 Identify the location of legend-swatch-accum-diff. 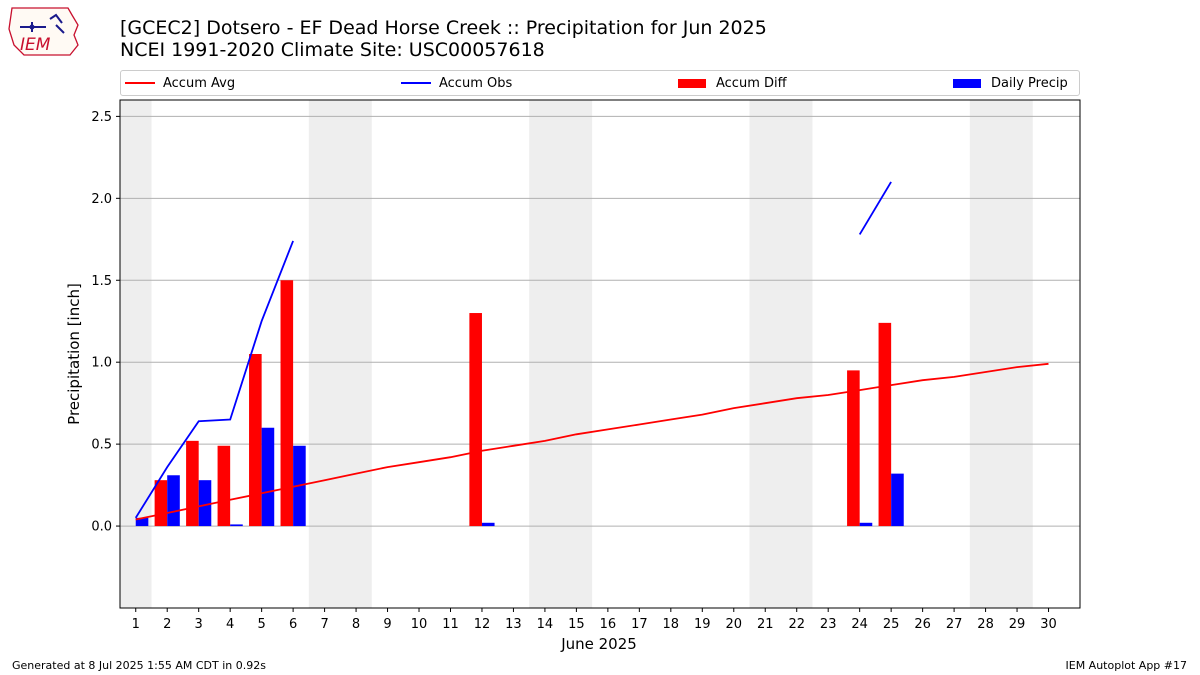
(692, 83).